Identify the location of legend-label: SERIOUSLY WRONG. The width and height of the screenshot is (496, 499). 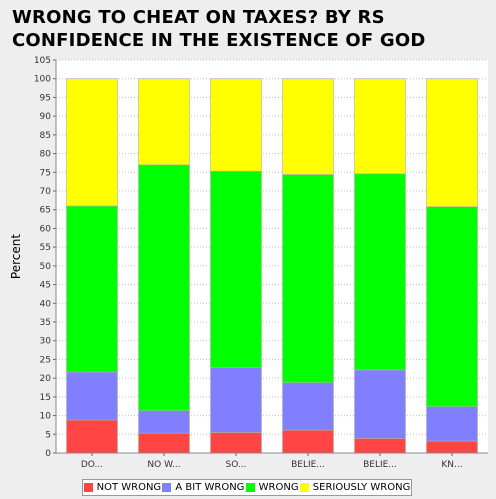
(361, 487).